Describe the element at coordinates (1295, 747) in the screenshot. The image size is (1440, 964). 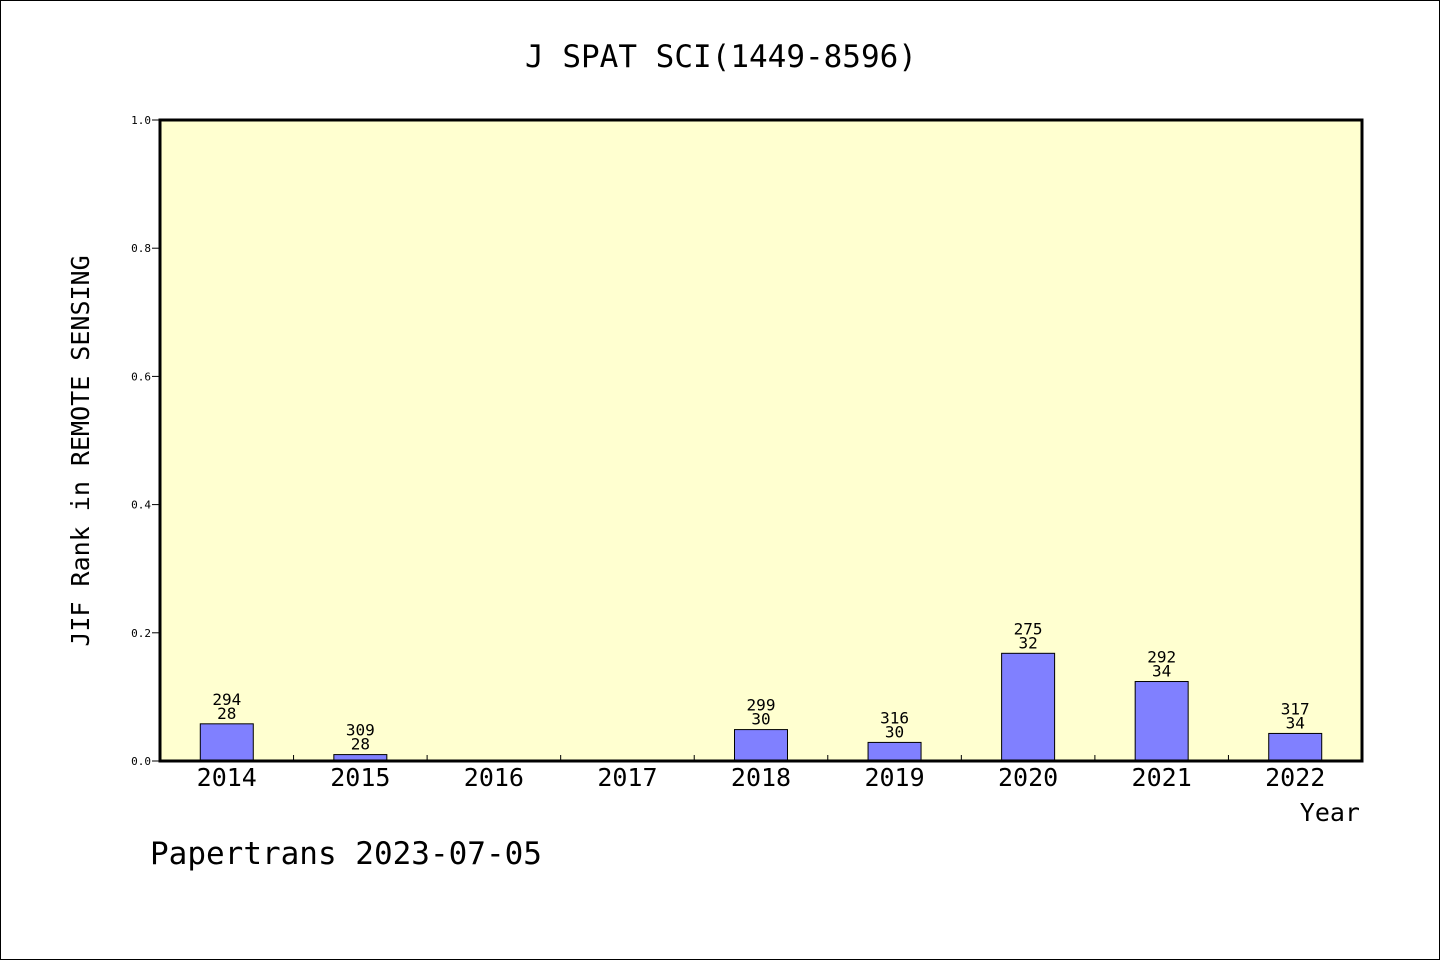
I see `bar-2022` at that location.